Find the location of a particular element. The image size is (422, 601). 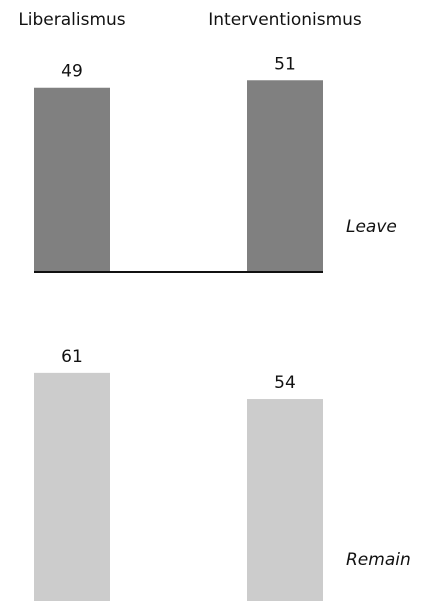

value-label-remain-interventionismus: 54 is located at coordinates (285, 383).